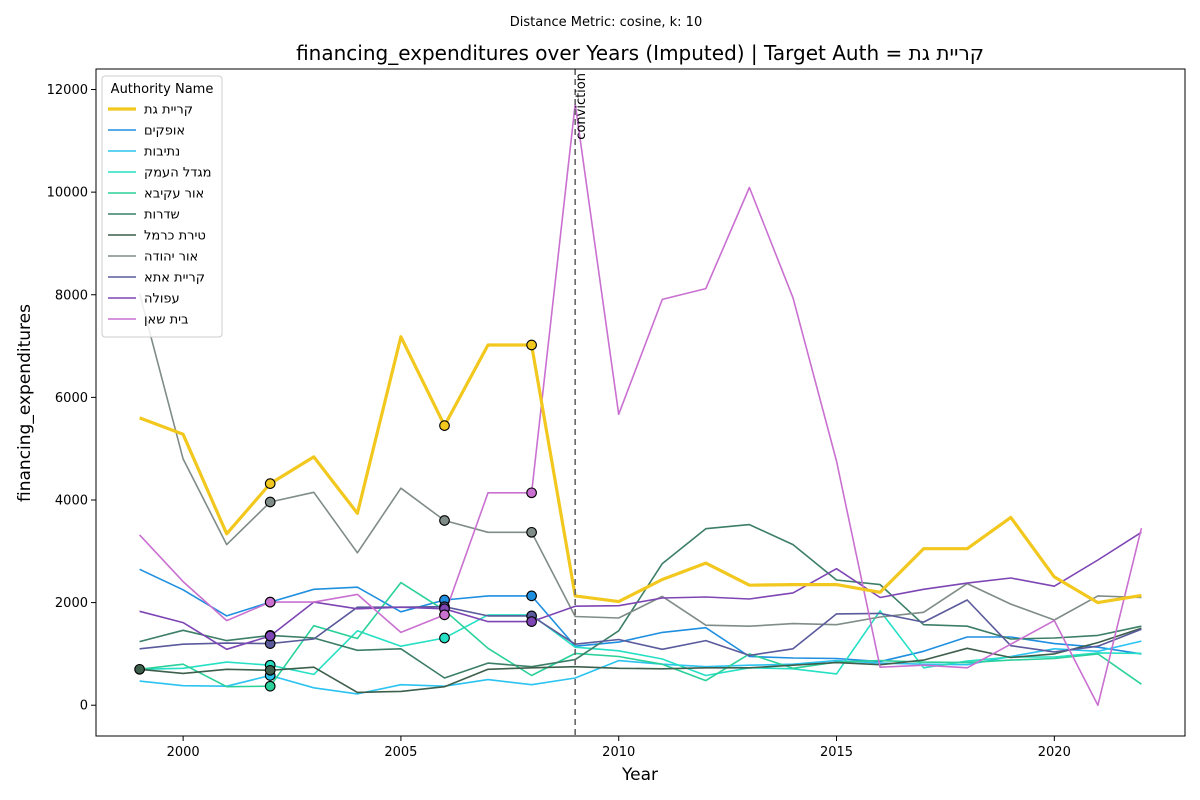 The height and width of the screenshot is (800, 1200). Describe the element at coordinates (171, 257) in the screenshot. I see `legend-label: אור יהודה` at that location.